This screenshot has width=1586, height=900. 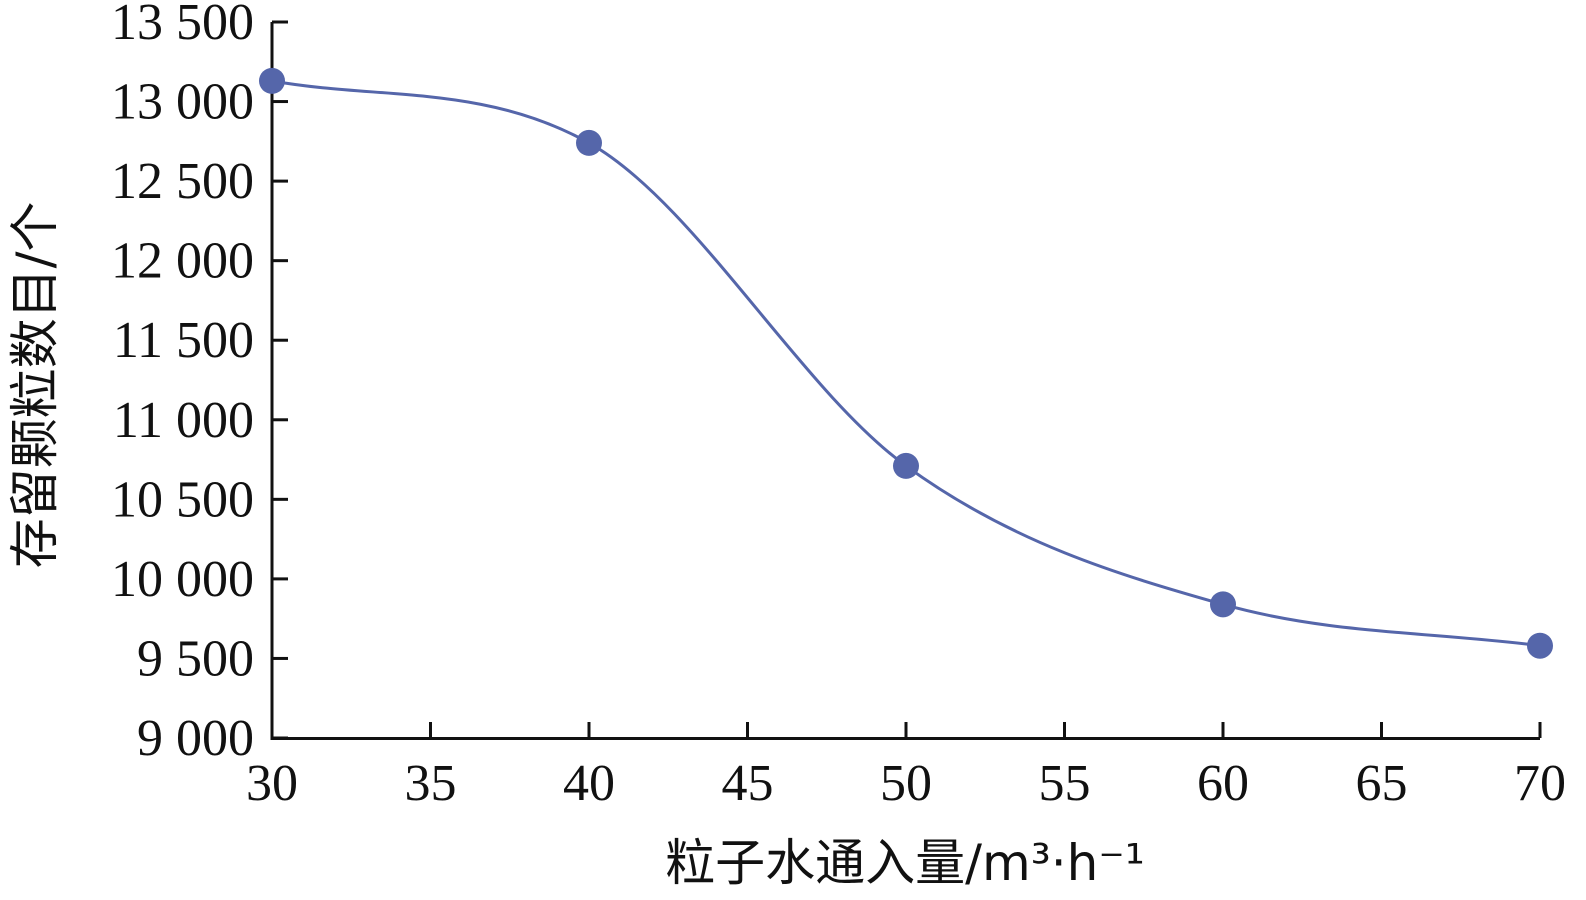 What do you see at coordinates (35, 385) in the screenshot?
I see `y-axis-title: 存留颗粒数目/个` at bounding box center [35, 385].